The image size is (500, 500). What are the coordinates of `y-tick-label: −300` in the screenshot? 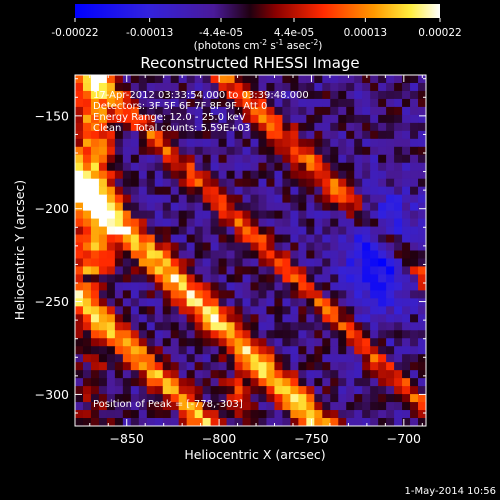 It's located at (52, 394).